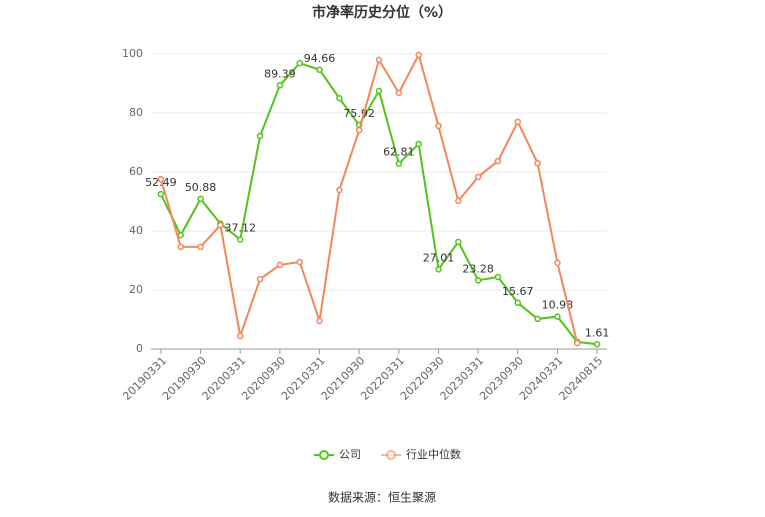 The height and width of the screenshot is (517, 765). Describe the element at coordinates (558, 305) in the screenshot. I see `data-label: 10.98` at that location.